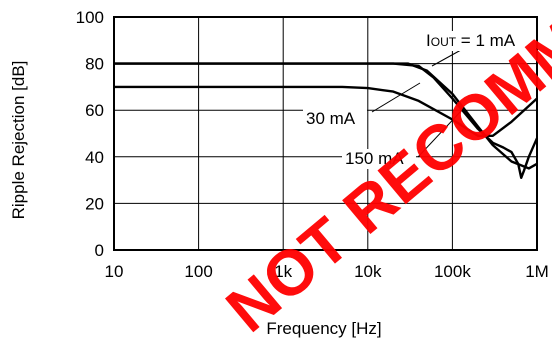 This screenshot has width=552, height=343. I want to click on y-tick-label: 80, so click(94, 64).